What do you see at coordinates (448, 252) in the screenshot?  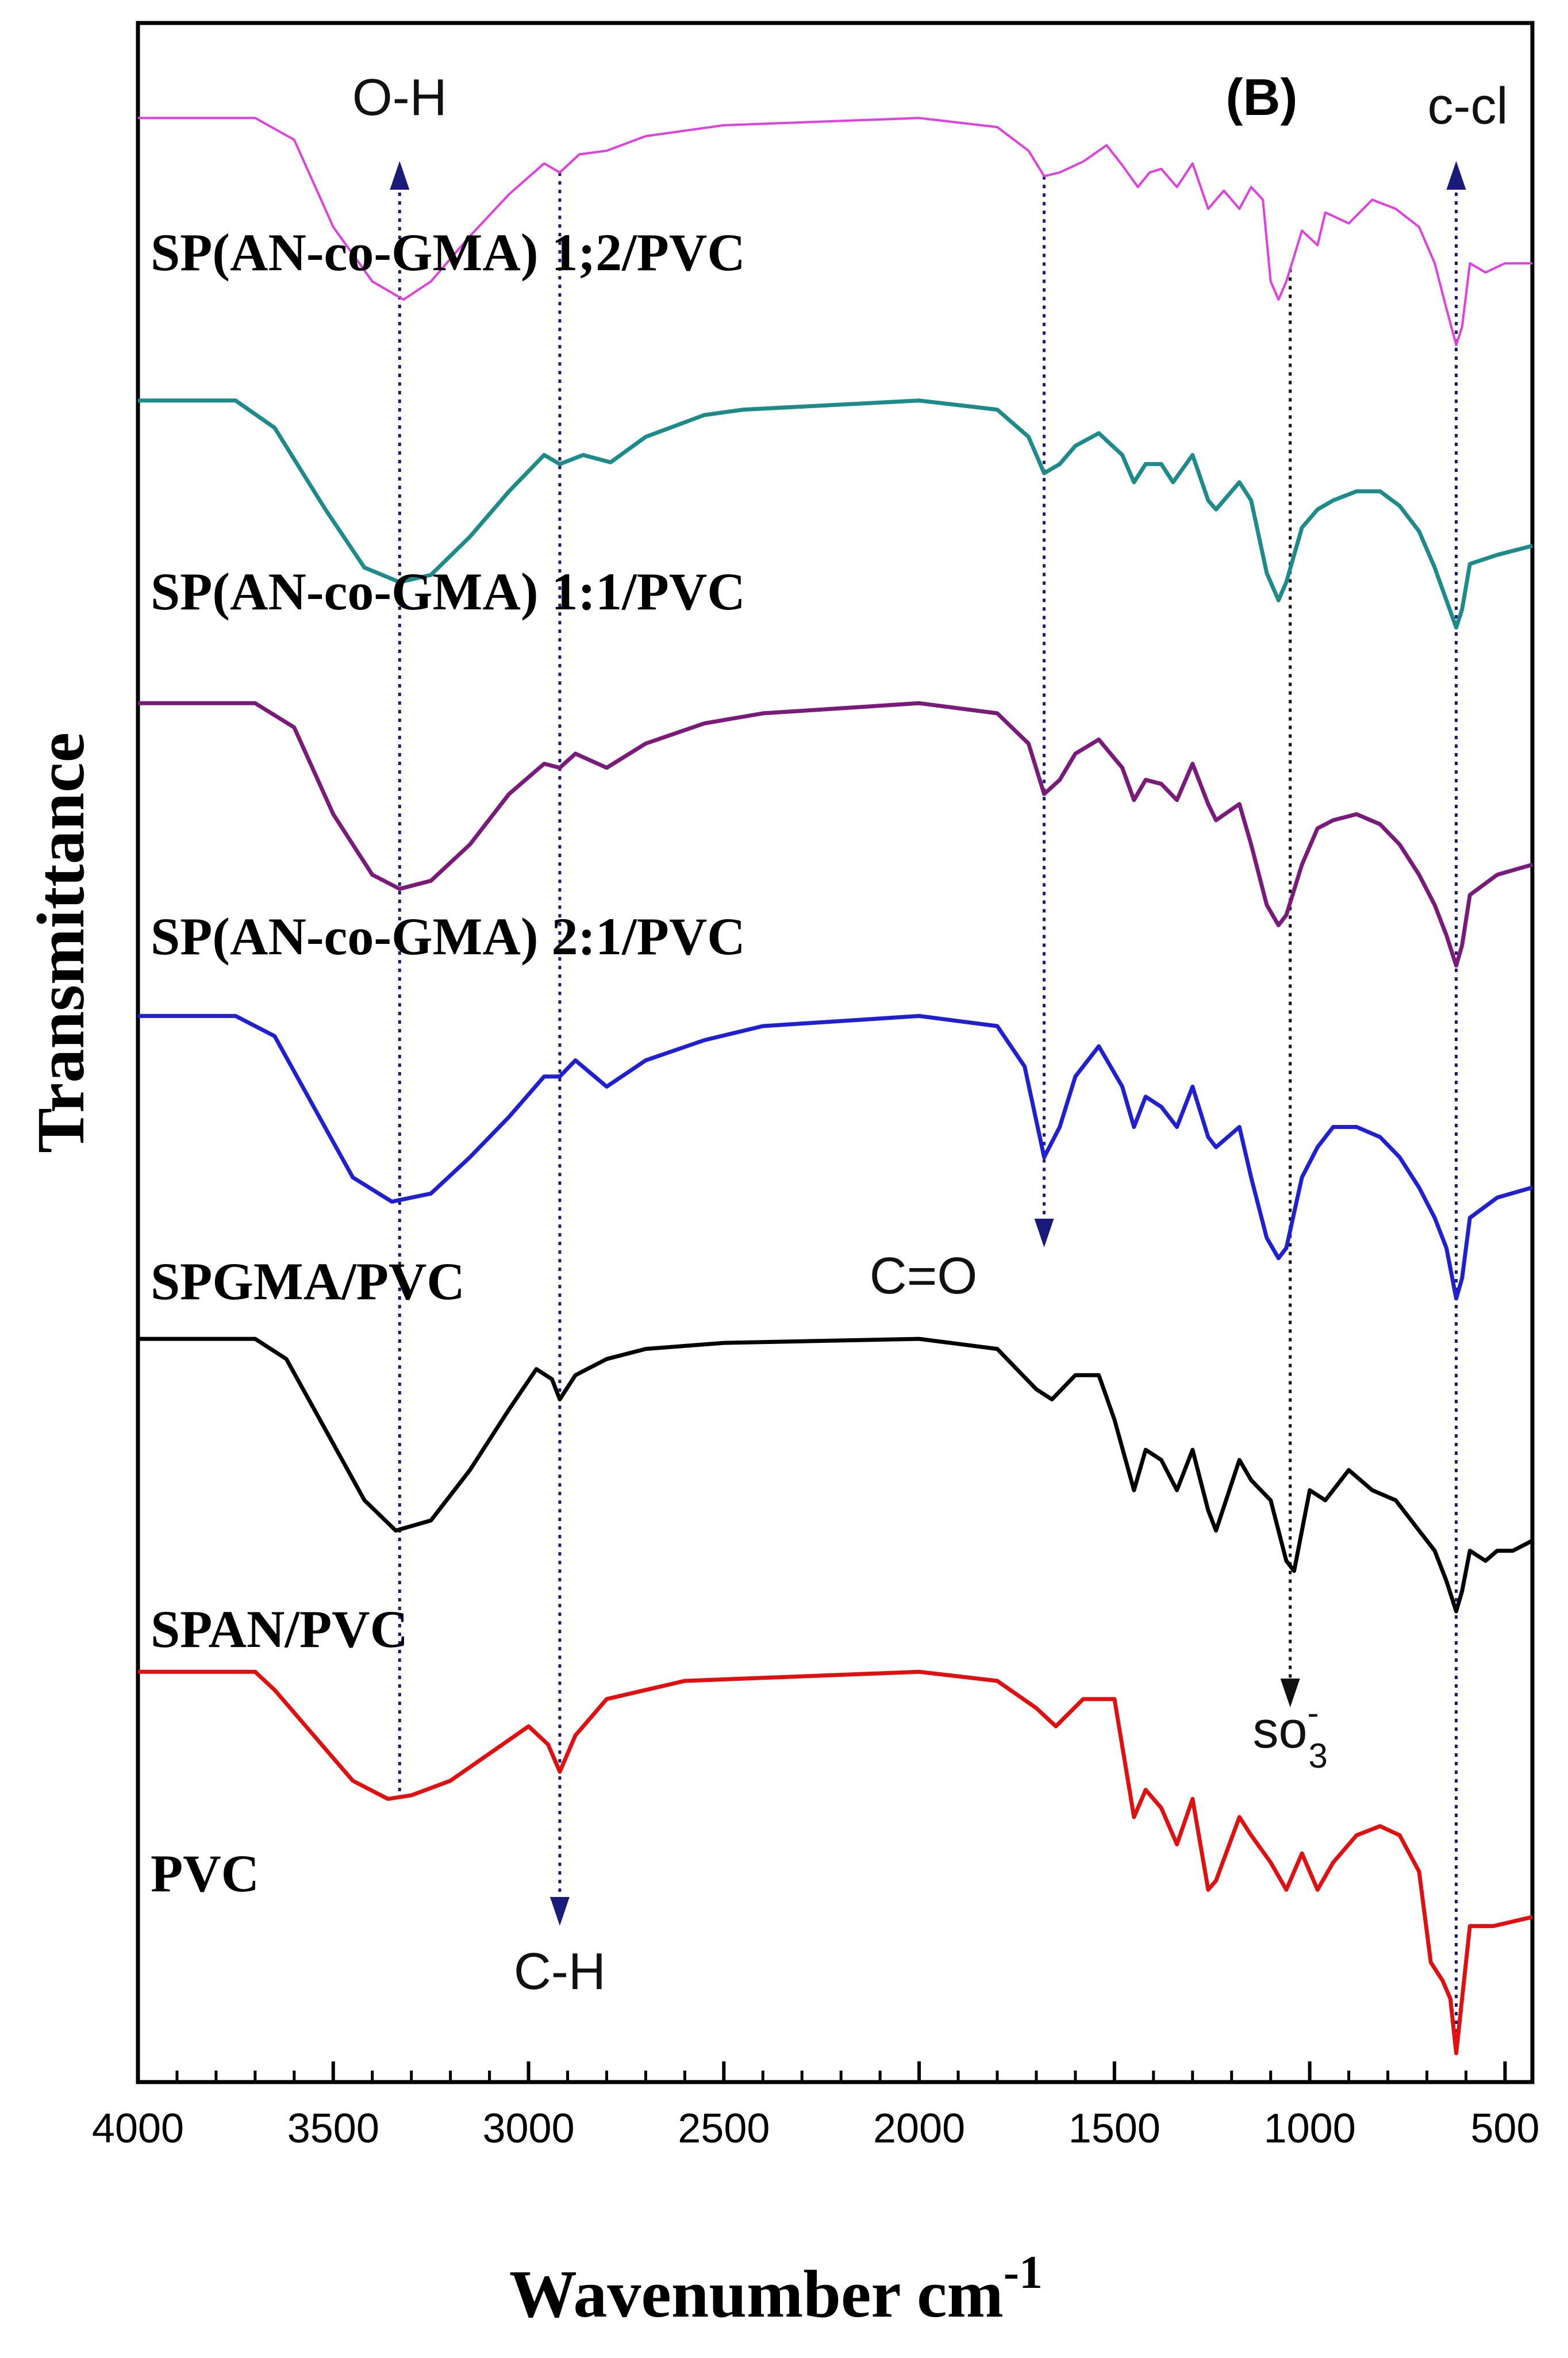 I see `series-label-1: SP(AN-co-GMA) 1;2/PVC` at bounding box center [448, 252].